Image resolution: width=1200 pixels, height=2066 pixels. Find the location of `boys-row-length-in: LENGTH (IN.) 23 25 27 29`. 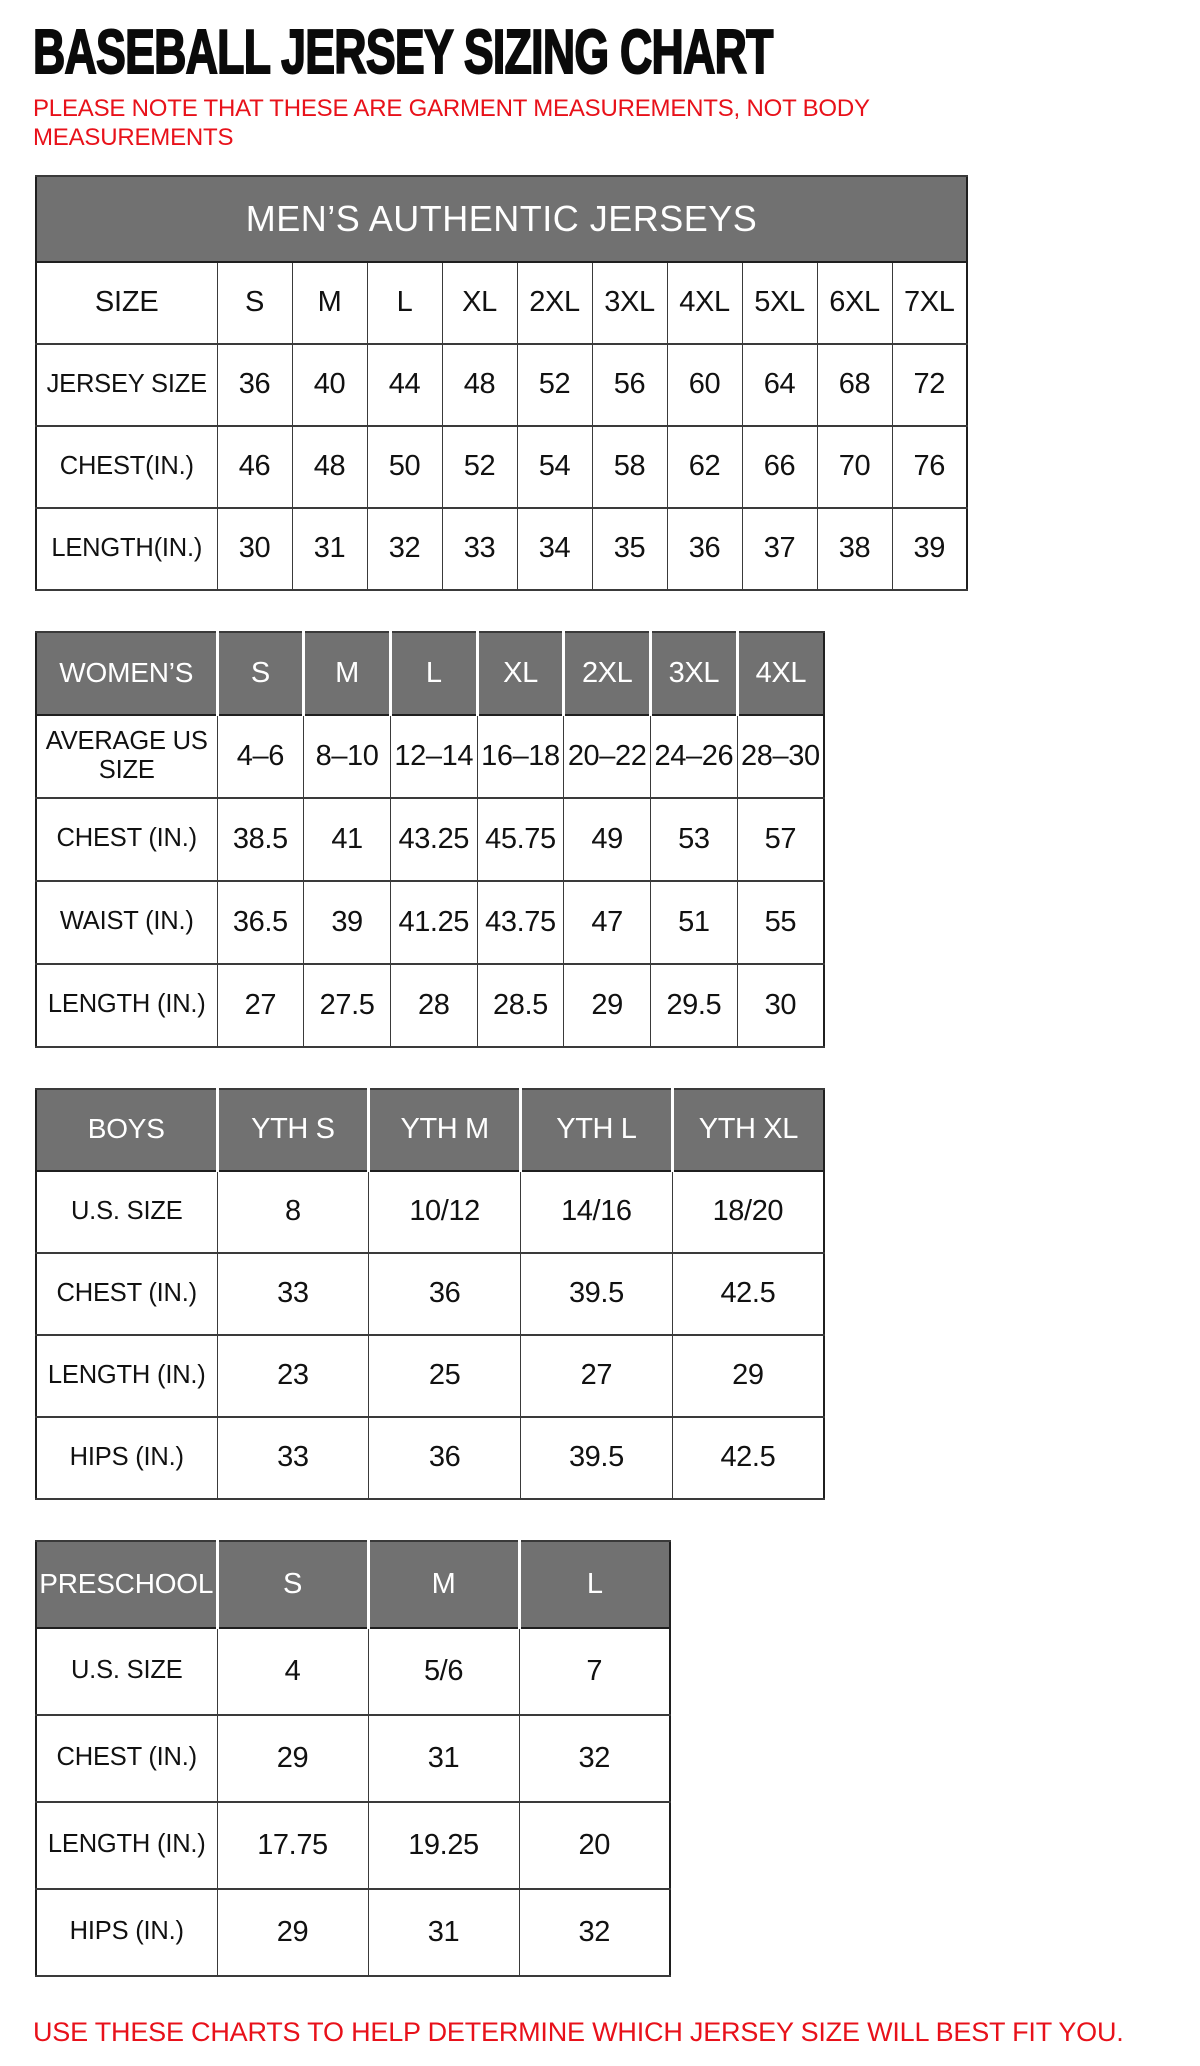

boys-row-length-in: LENGTH (IN.) 23 25 27 29 is located at coordinates (430, 1375).